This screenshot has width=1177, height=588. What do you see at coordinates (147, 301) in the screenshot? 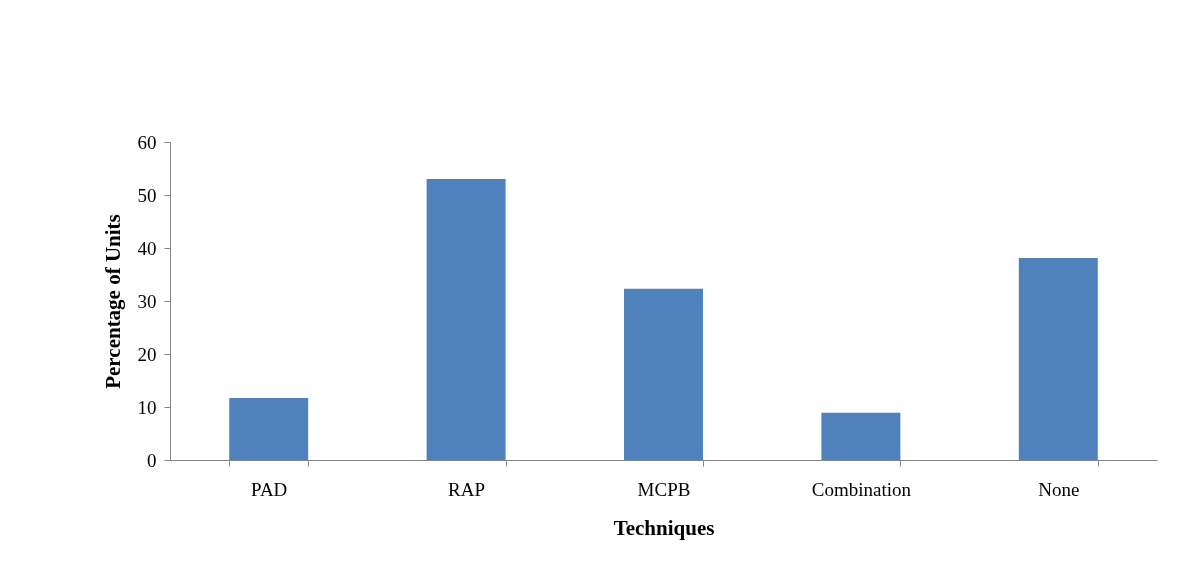
I see `y-tick-label: 30` at bounding box center [147, 301].